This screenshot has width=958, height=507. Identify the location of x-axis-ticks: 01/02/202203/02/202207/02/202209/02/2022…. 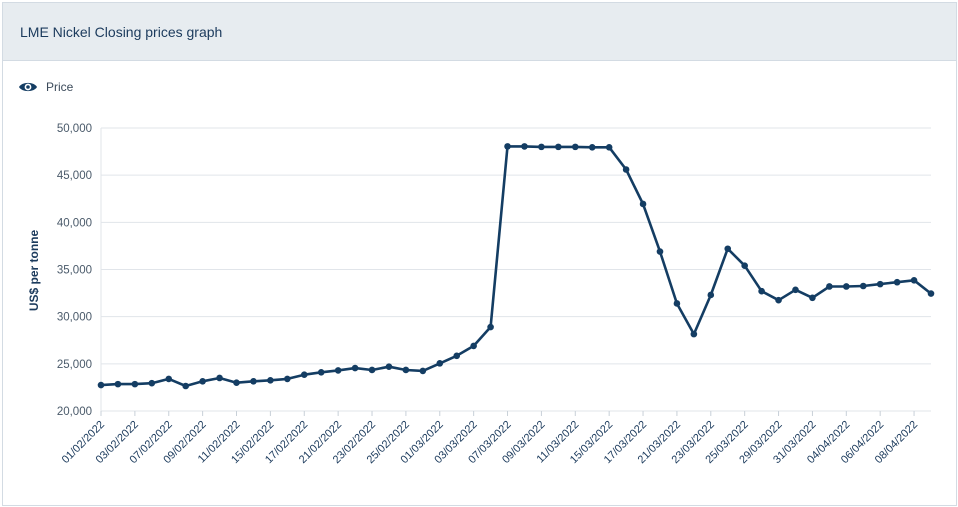
(490, 438).